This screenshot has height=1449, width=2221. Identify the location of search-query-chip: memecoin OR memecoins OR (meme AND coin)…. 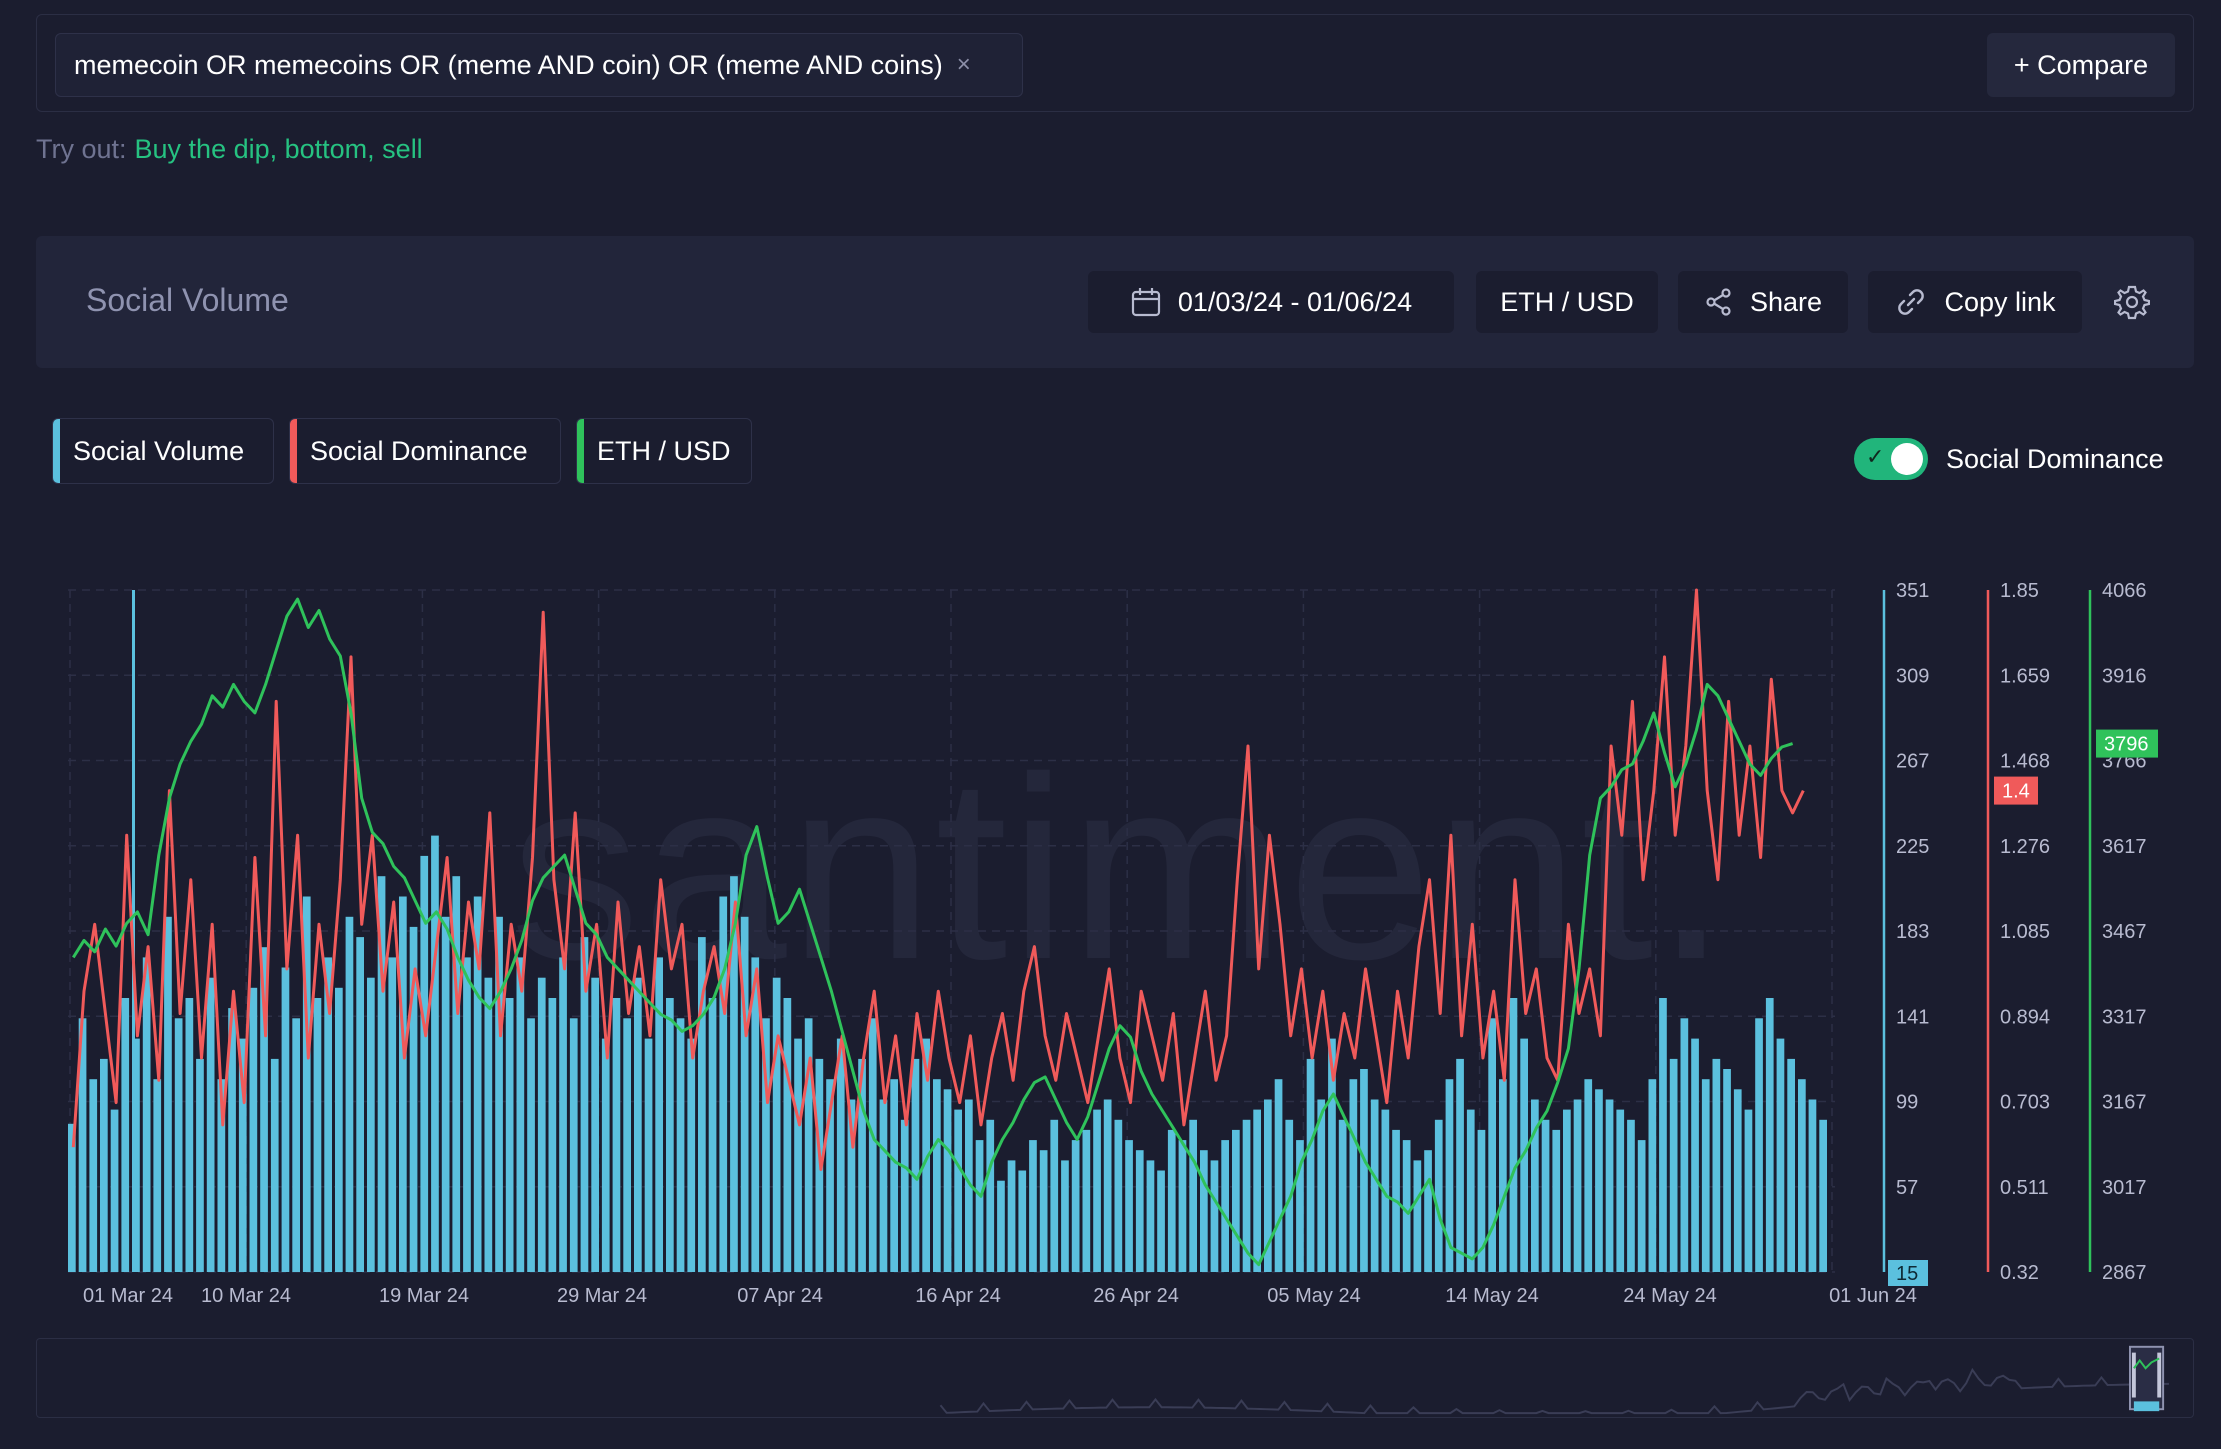
(539, 65).